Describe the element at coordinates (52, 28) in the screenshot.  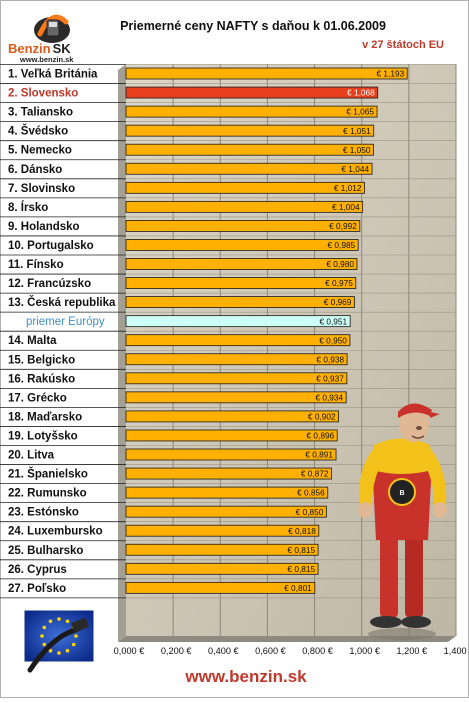
I see `fuel-pump-logo-icon` at that location.